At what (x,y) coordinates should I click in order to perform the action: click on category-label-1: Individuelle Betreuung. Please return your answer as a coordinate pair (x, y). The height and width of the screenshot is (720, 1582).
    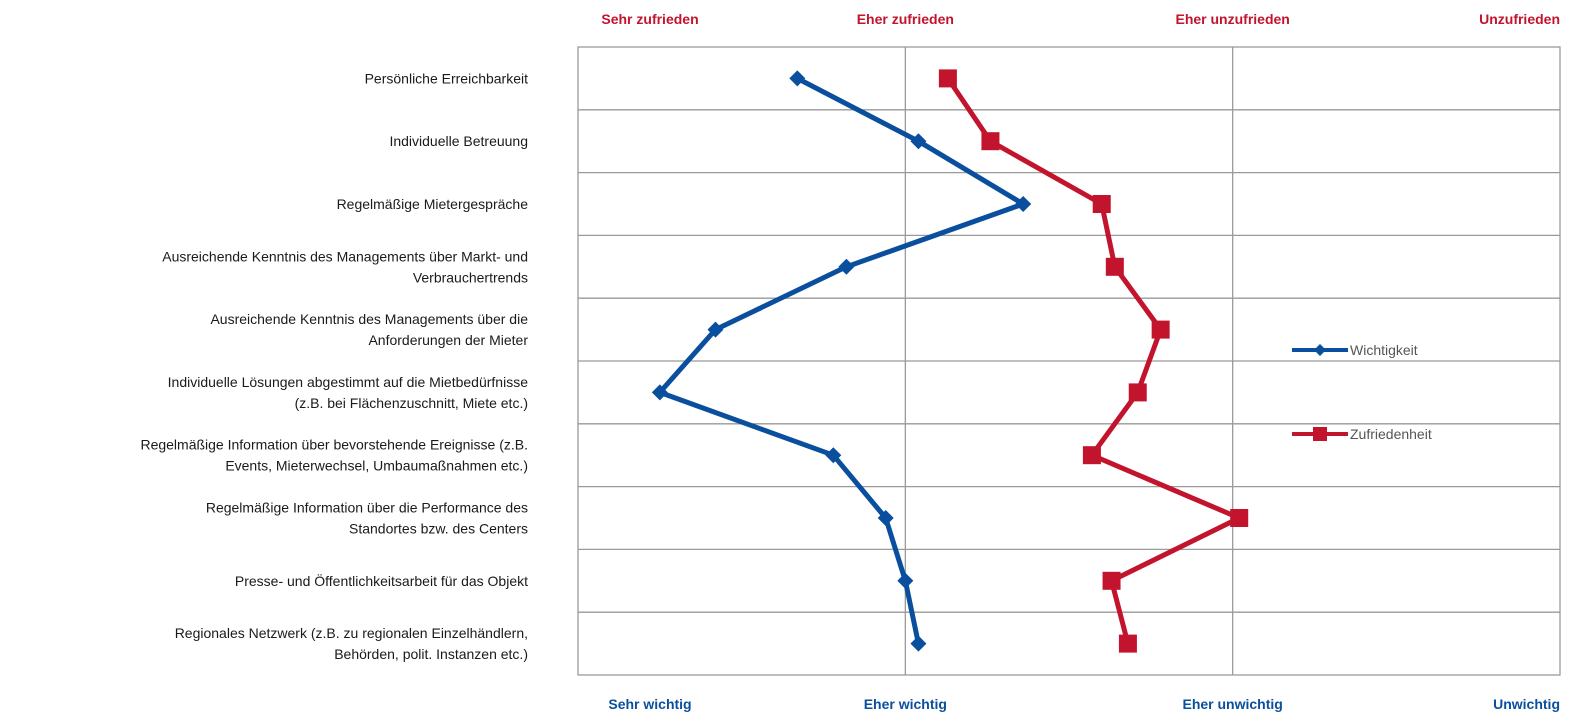
    Looking at the image, I should click on (458, 141).